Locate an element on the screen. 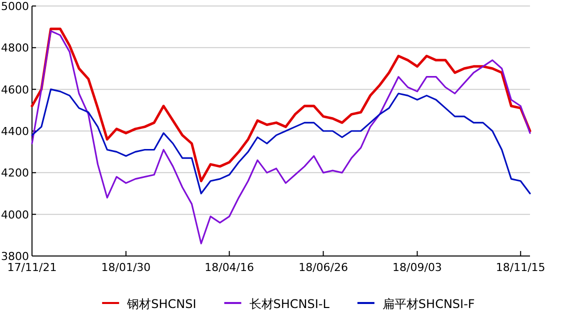 The image size is (577, 335). x-tick-label: 18/01/30 is located at coordinates (126, 267).